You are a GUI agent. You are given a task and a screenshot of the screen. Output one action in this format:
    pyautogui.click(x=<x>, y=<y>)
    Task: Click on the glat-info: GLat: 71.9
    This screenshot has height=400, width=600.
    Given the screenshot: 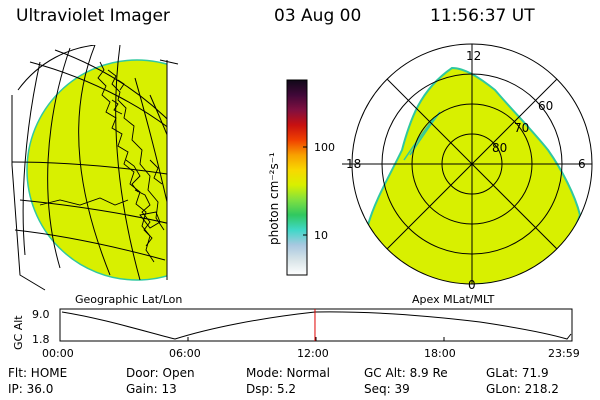 What is the action you would take?
    pyautogui.click(x=517, y=373)
    